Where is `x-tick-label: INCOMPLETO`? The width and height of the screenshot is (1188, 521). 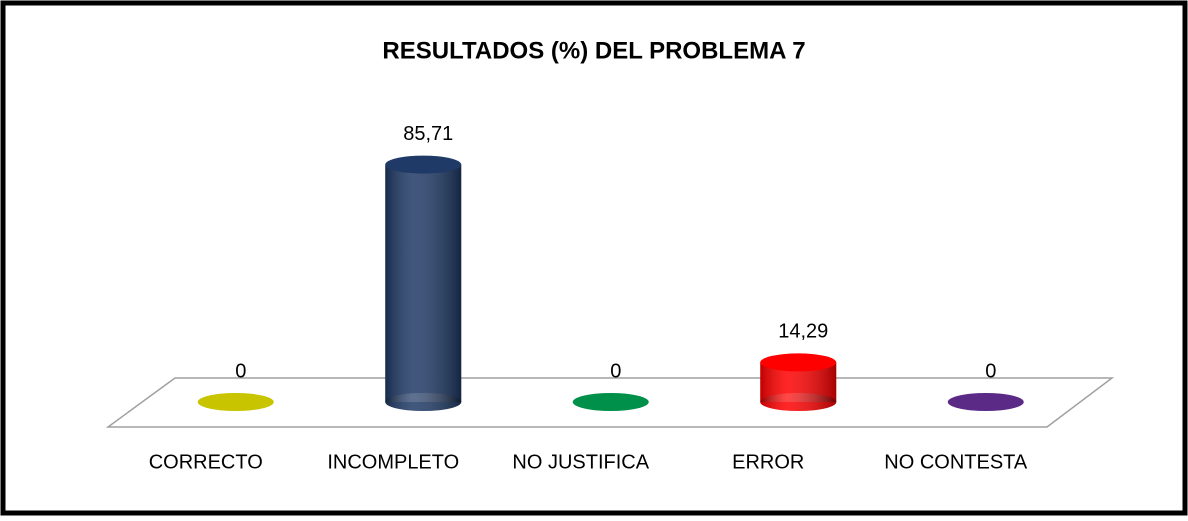 x-tick-label: INCOMPLETO is located at coordinates (393, 462).